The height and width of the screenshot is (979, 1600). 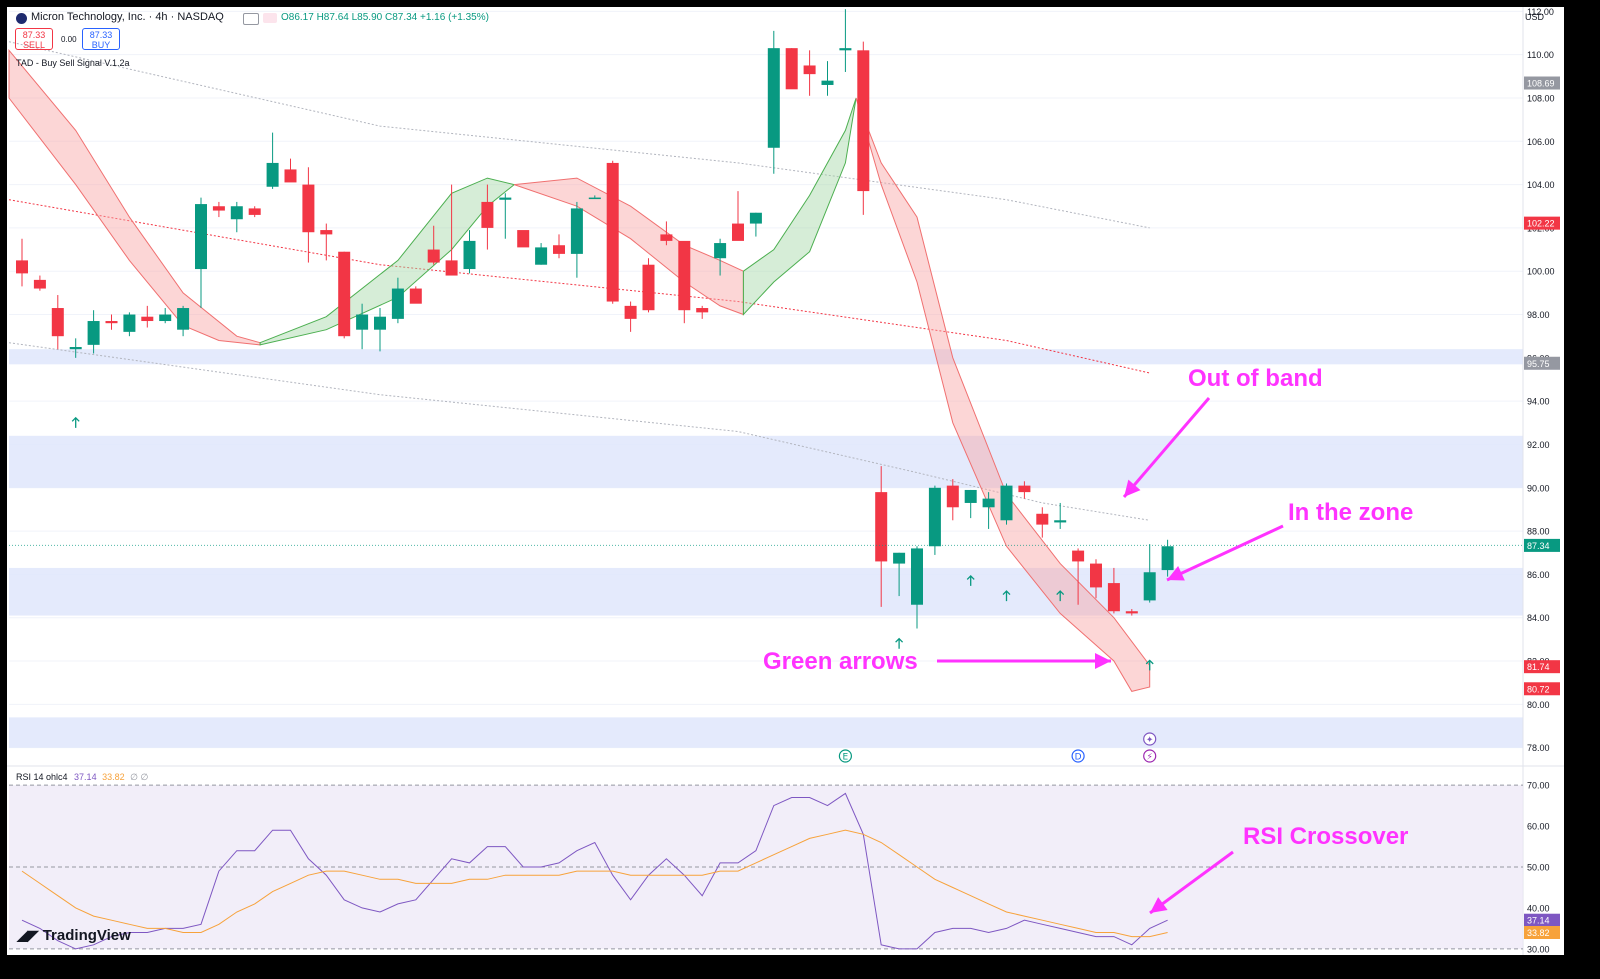 I want to click on sell-label: SELL, so click(x=34, y=45).